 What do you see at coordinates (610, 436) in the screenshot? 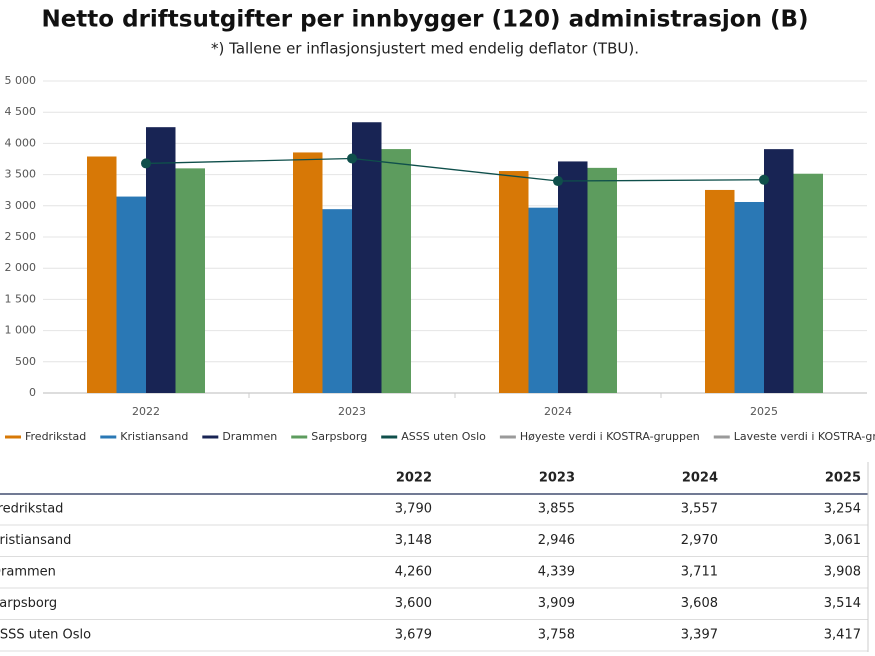
I see `legend-label: Høyeste verdi i KOSTRA-gruppen` at bounding box center [610, 436].